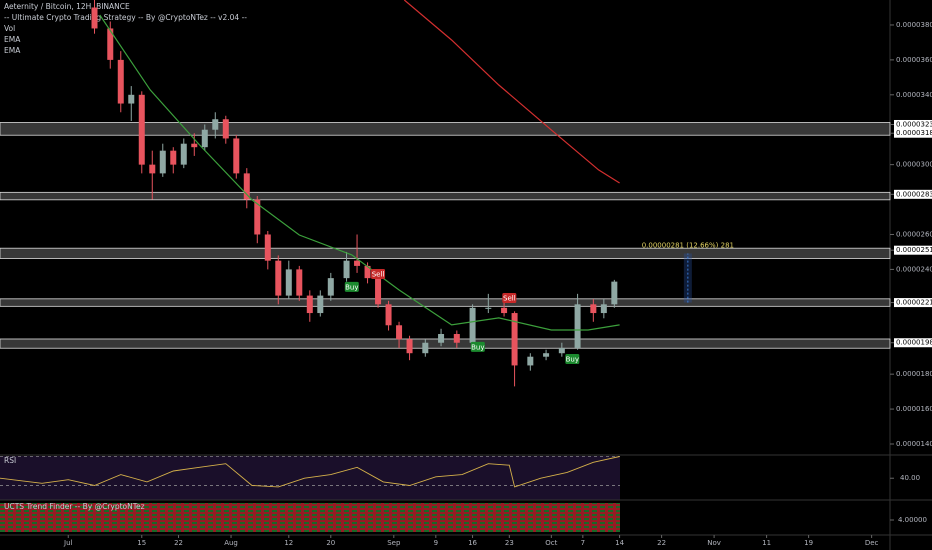 The width and height of the screenshot is (932, 550). Describe the element at coordinates (436, 543) in the screenshot. I see `x-tick-label: 9` at that location.